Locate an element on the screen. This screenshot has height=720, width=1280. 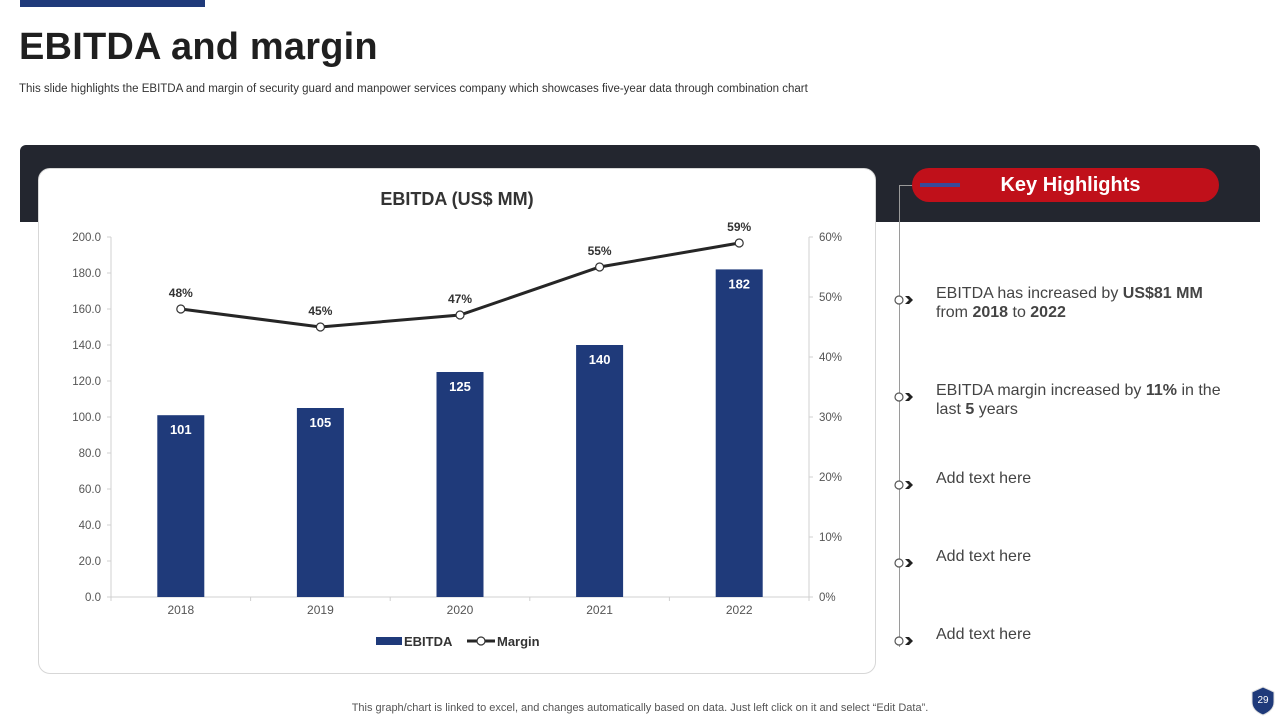
y2-tick-label: 0% is located at coordinates (827, 598).